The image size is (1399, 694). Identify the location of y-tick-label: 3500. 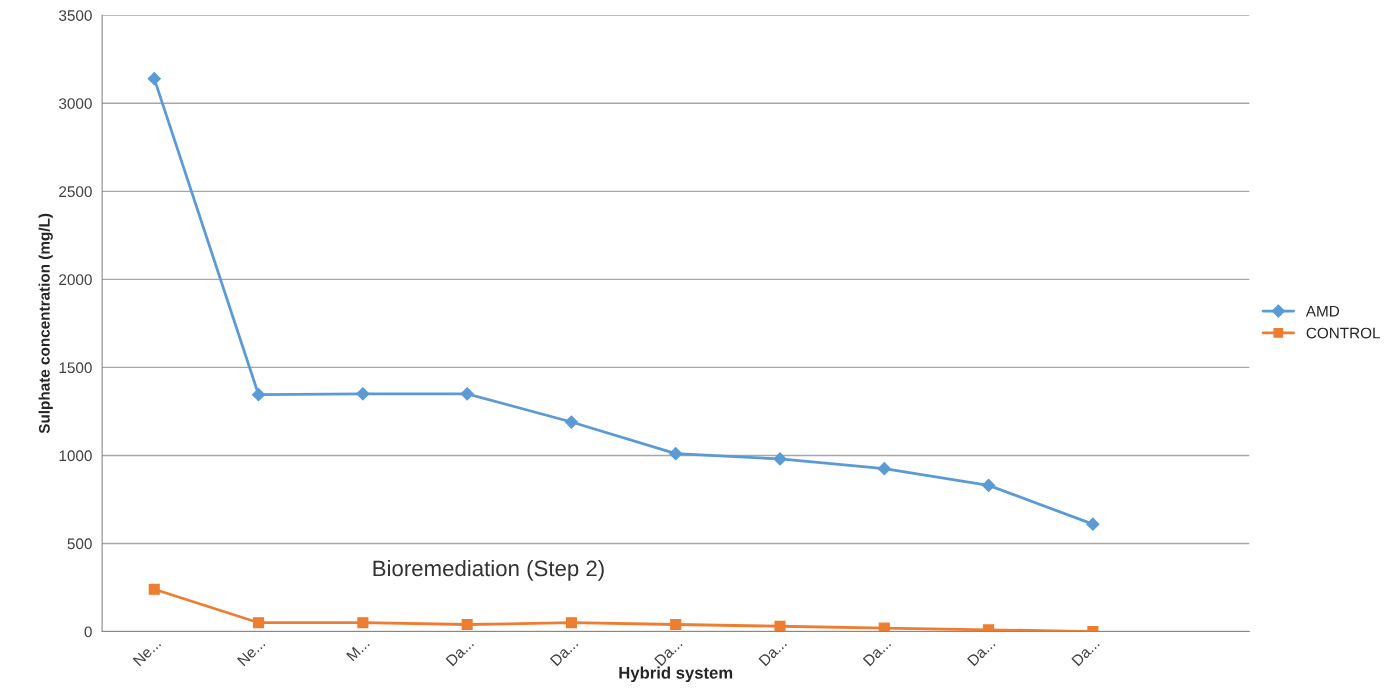
(75, 15).